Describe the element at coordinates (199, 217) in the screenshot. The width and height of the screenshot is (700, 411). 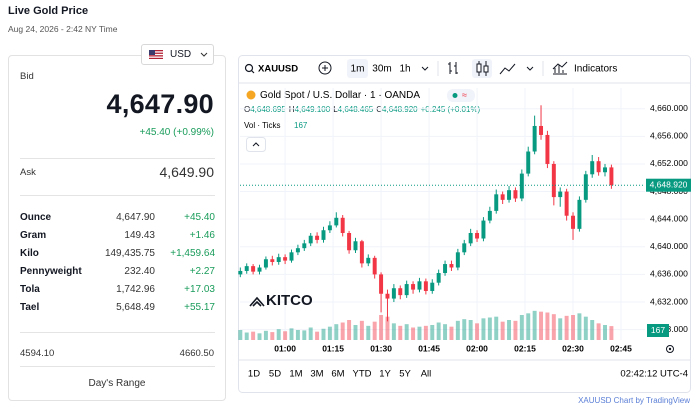
I see `change: +45.40` at that location.